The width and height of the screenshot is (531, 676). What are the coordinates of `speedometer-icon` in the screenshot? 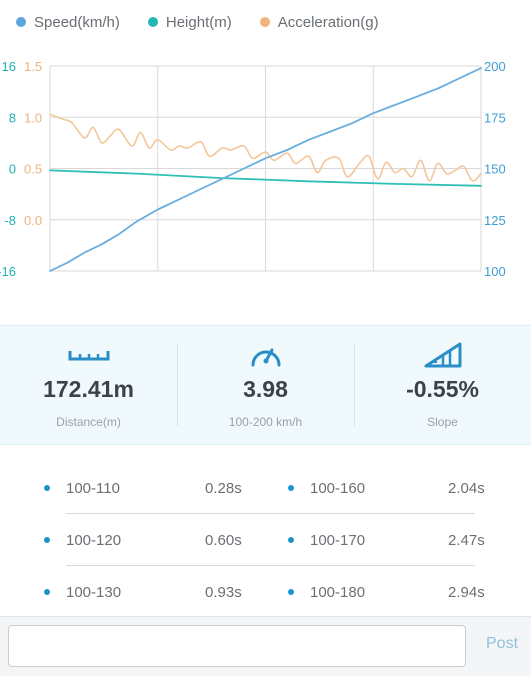 It's located at (266, 355).